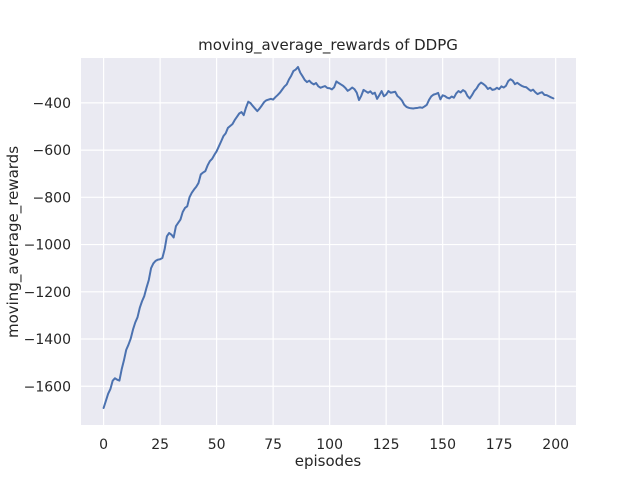 The height and width of the screenshot is (480, 640). I want to click on y-tick-label: −1200, so click(47, 293).